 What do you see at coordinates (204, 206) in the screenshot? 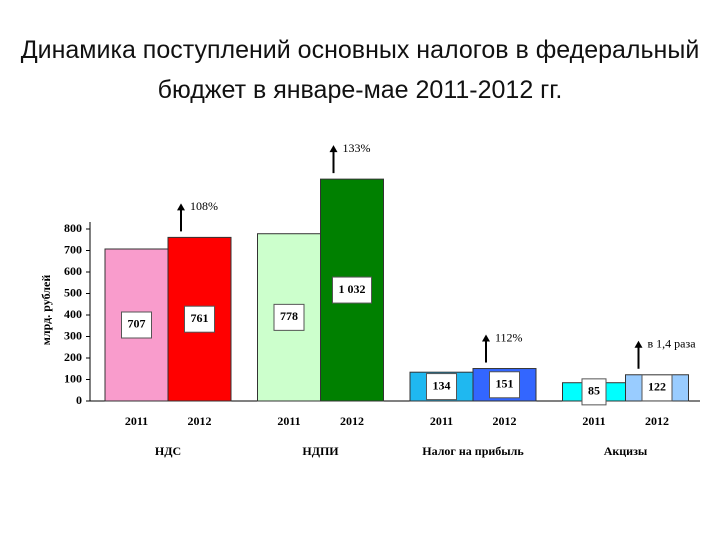
I see `annotation: 108%` at bounding box center [204, 206].